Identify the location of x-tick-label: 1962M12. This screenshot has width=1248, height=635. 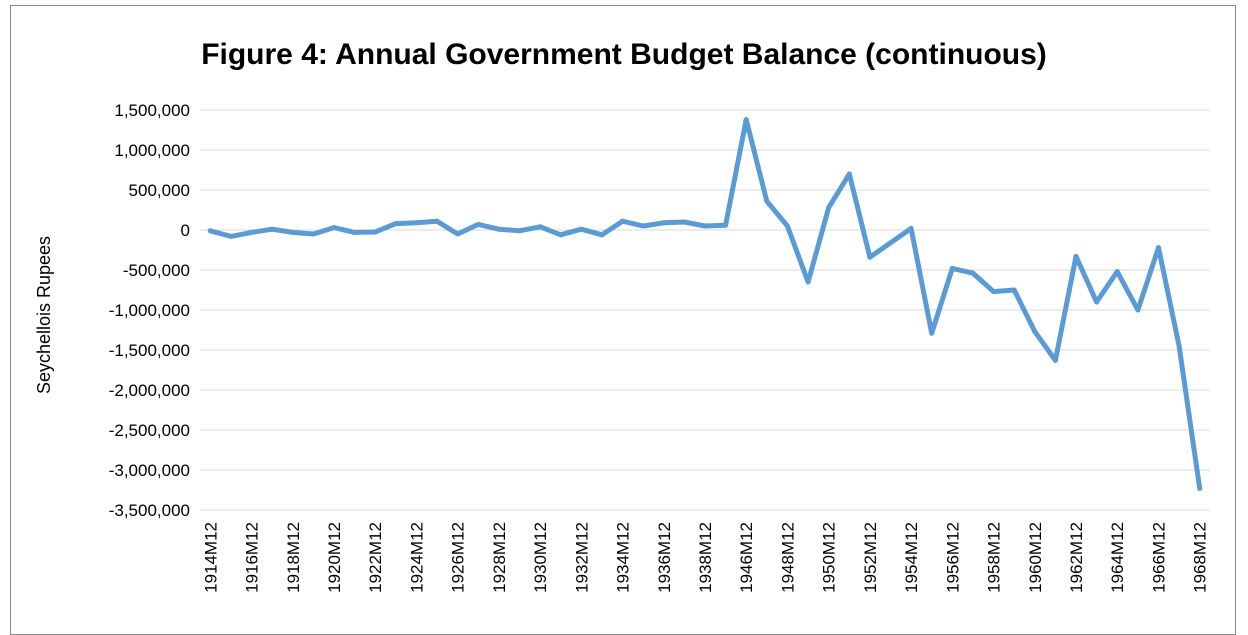
(1076, 557).